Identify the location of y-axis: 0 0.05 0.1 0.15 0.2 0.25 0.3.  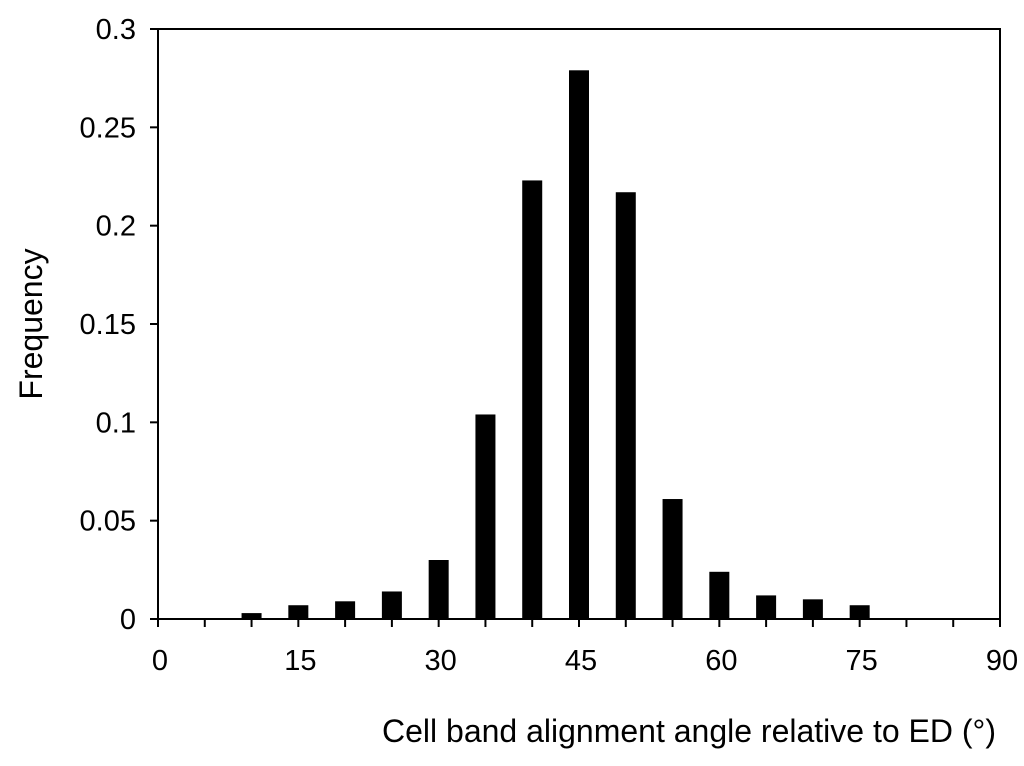
(119, 325).